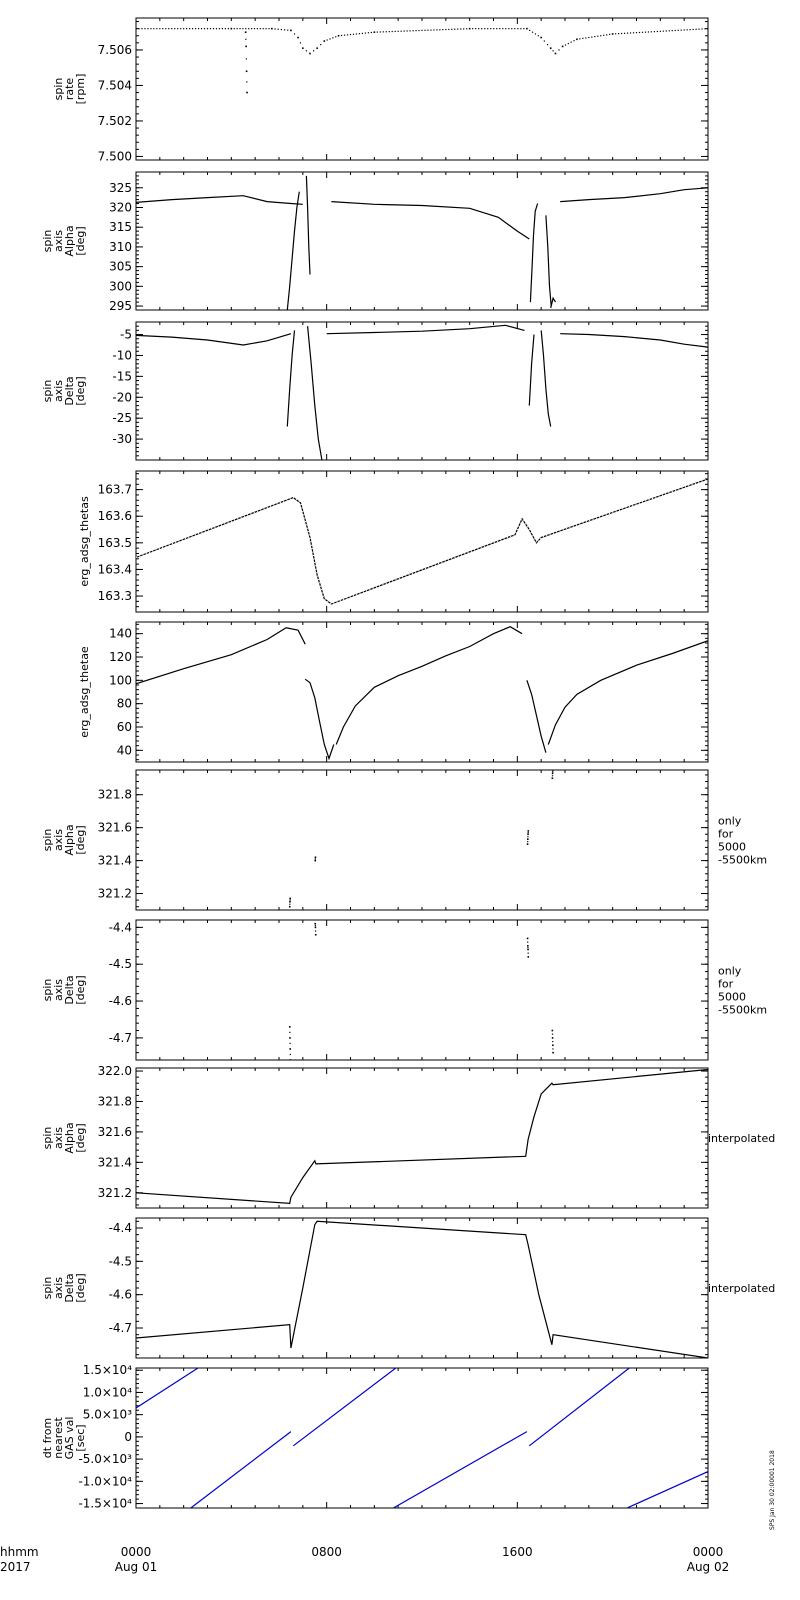 The image size is (800, 1600). What do you see at coordinates (115, 543) in the screenshot?
I see `y-tick-label: 163.5` at bounding box center [115, 543].